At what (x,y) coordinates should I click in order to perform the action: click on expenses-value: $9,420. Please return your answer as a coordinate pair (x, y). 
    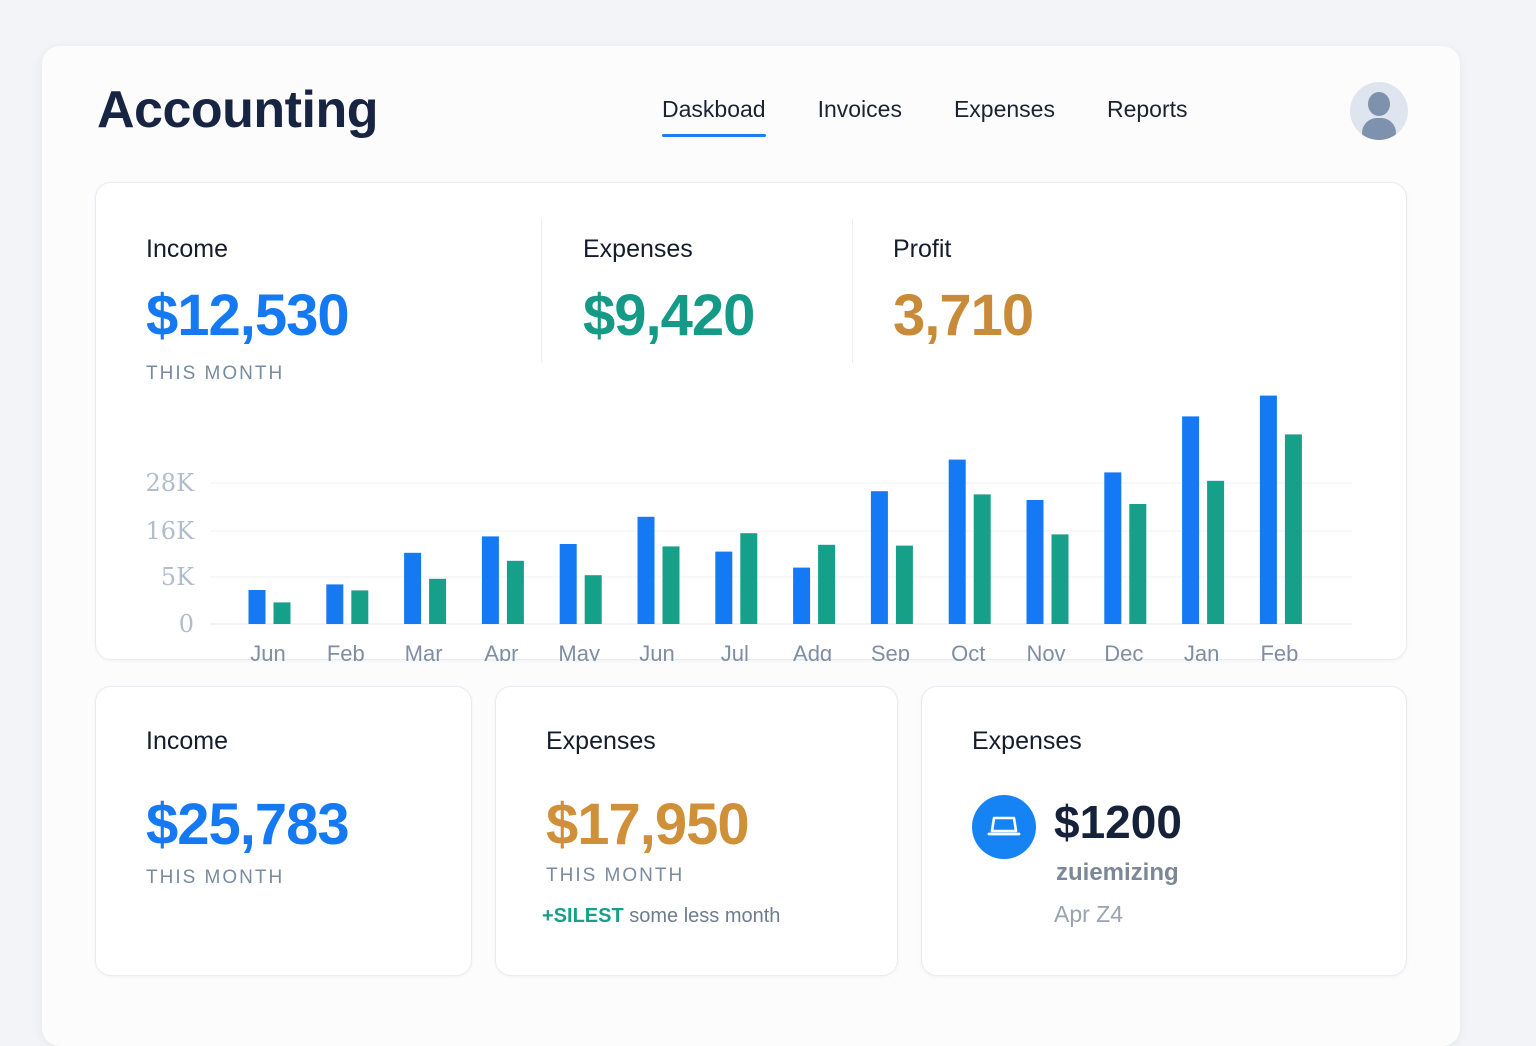
    Looking at the image, I should click on (669, 315).